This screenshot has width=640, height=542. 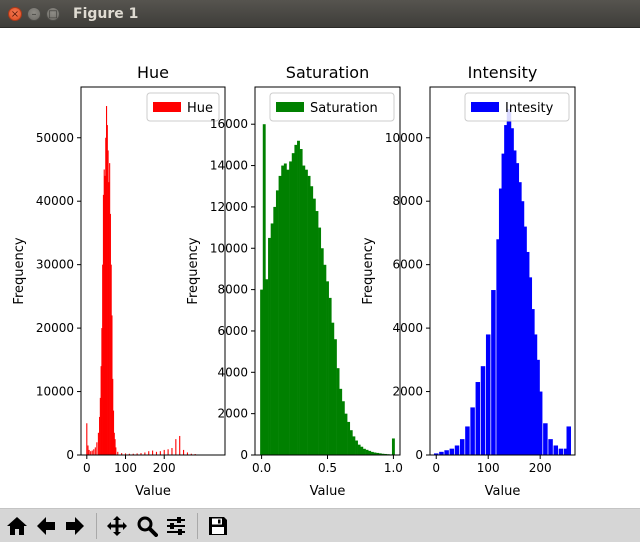 I want to click on move-icon, so click(x=117, y=526).